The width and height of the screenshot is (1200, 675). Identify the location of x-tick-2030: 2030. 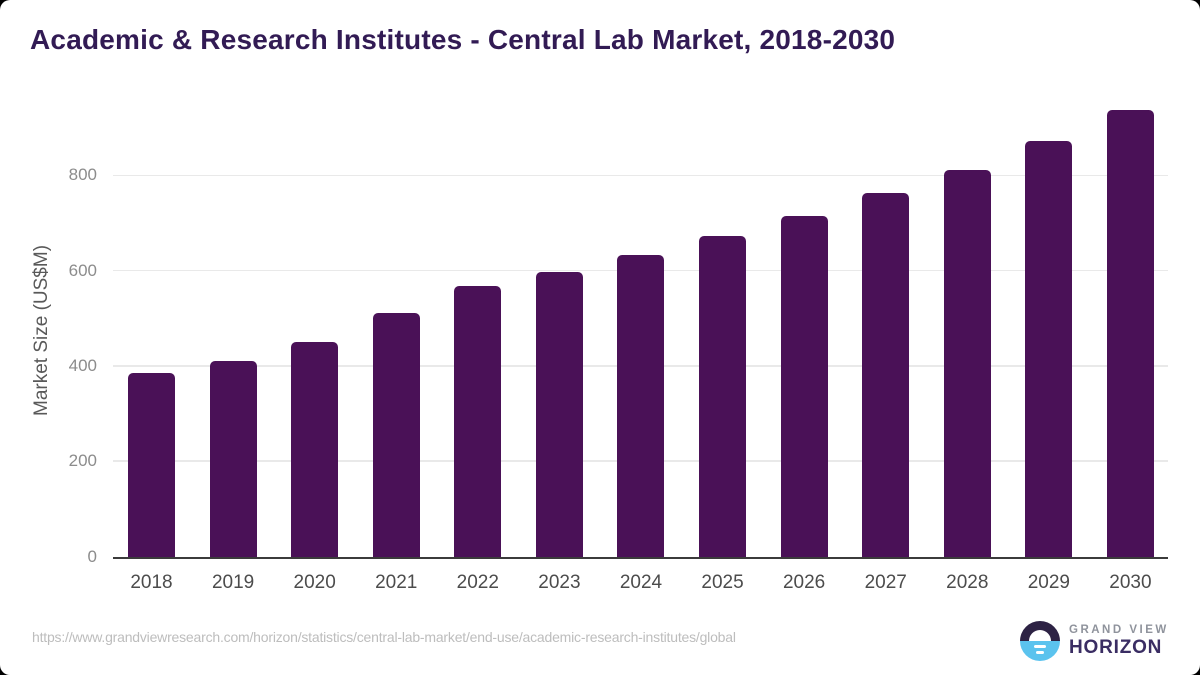
(1130, 582).